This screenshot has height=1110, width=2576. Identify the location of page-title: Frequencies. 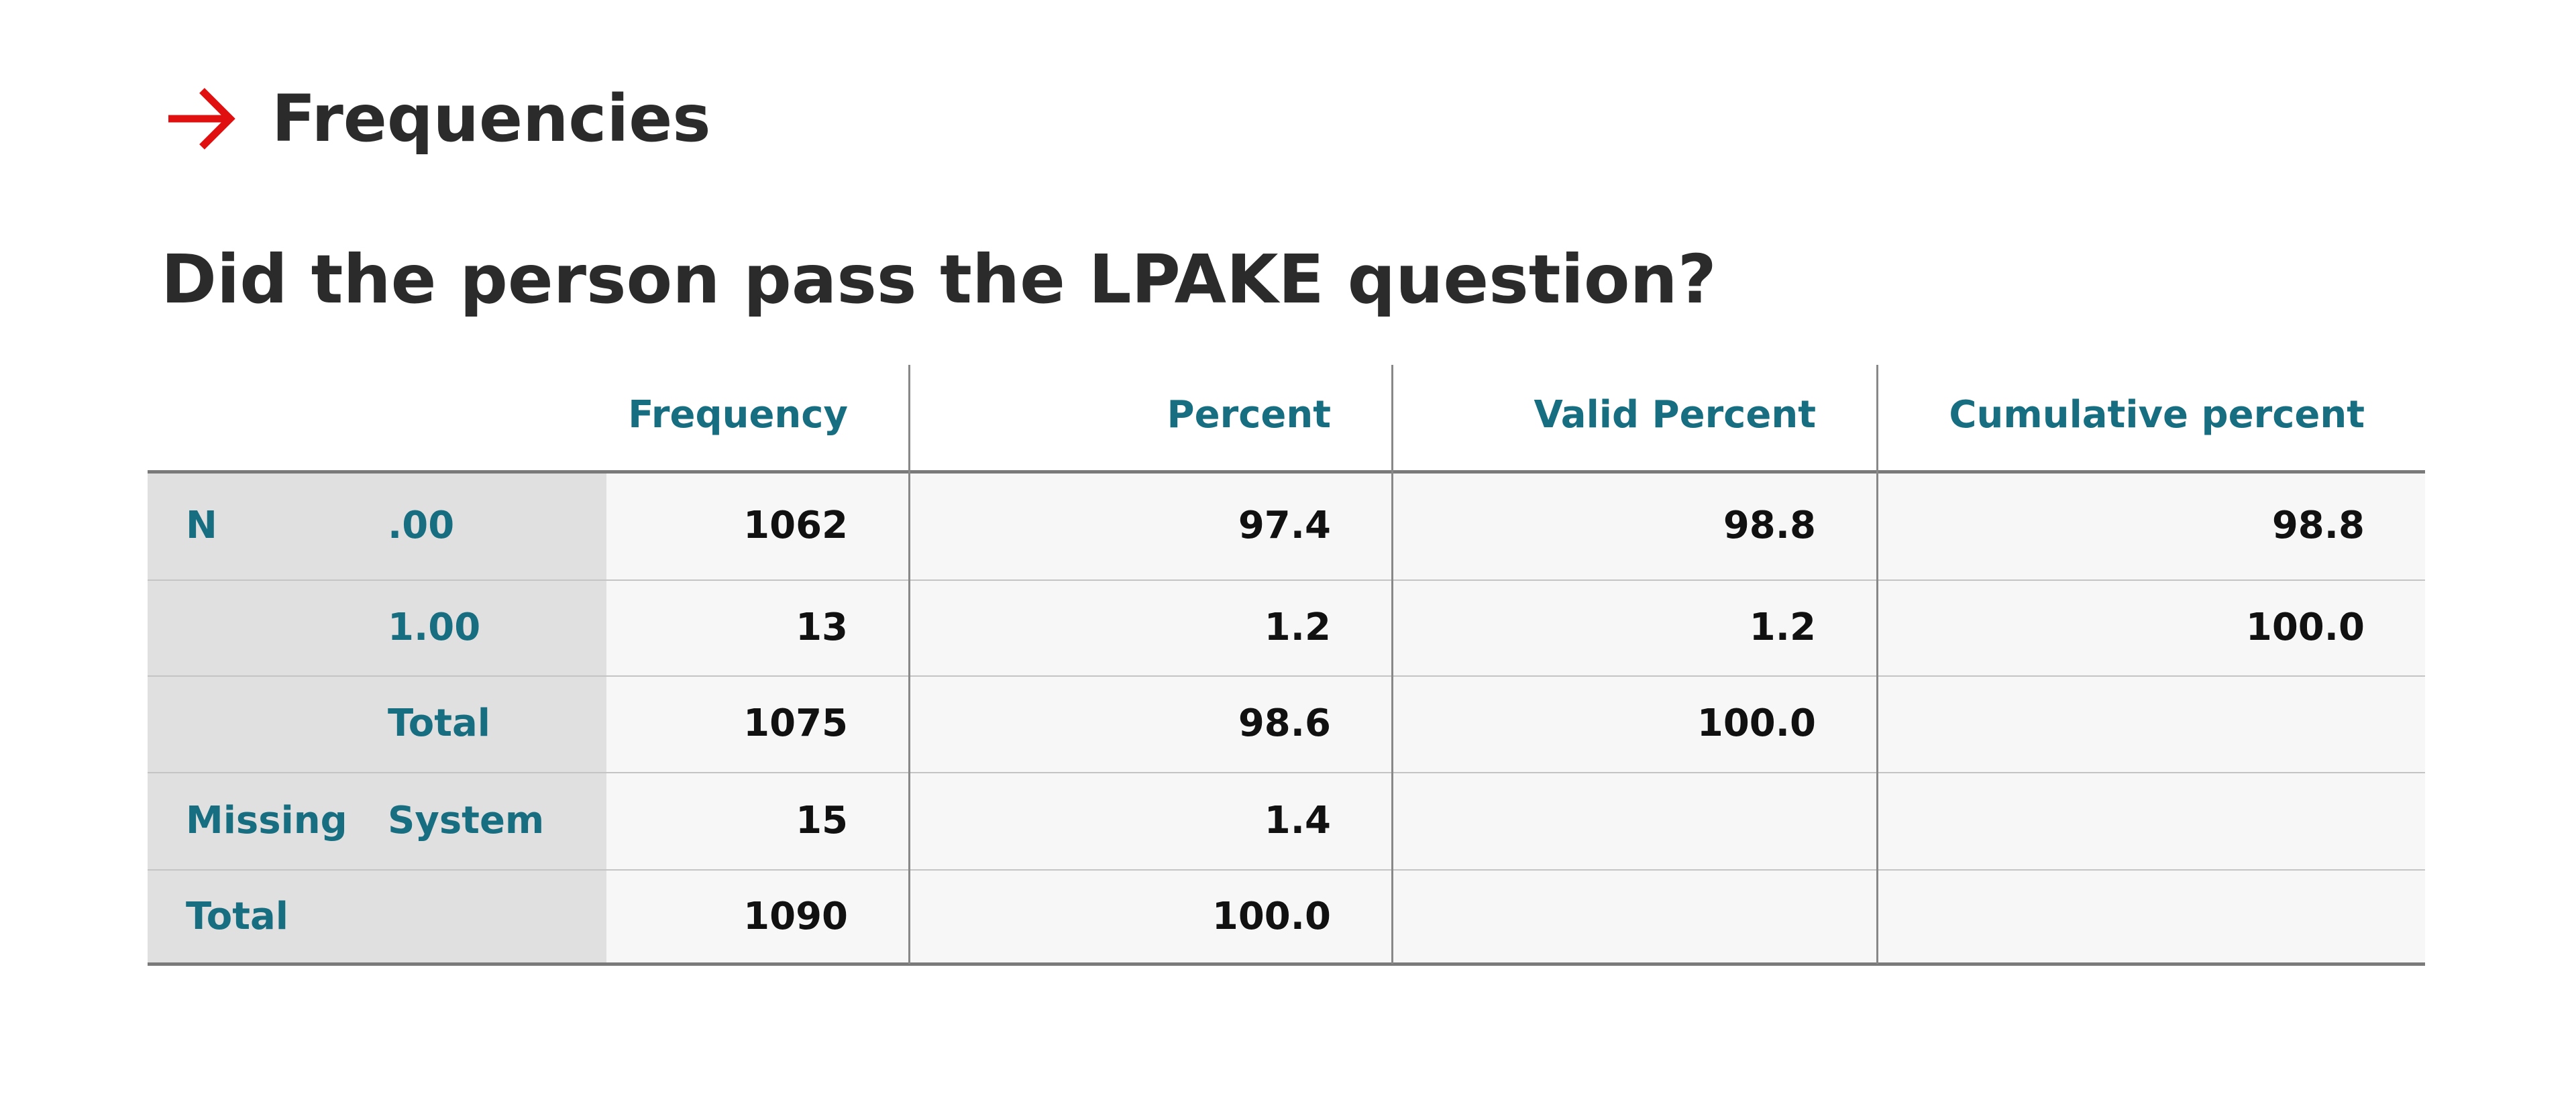
(491, 118).